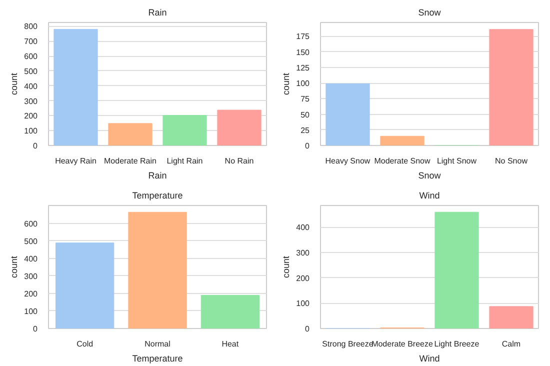  Describe the element at coordinates (305, 99) in the screenshot. I see `y-tick-label: 75` at that location.